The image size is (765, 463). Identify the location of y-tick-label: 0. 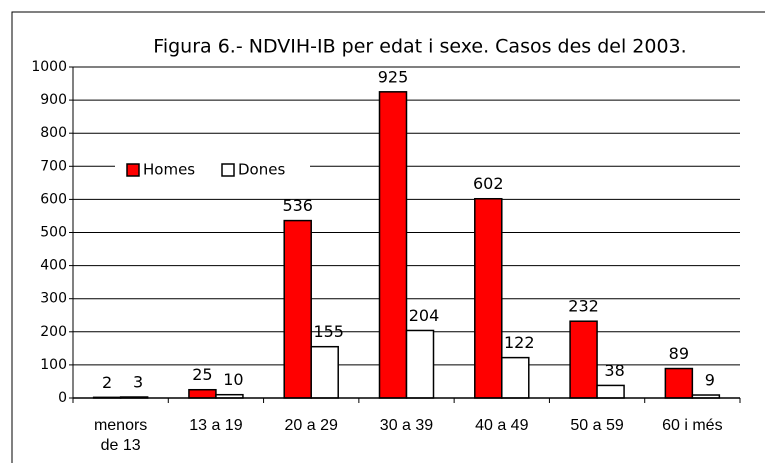
(62, 398).